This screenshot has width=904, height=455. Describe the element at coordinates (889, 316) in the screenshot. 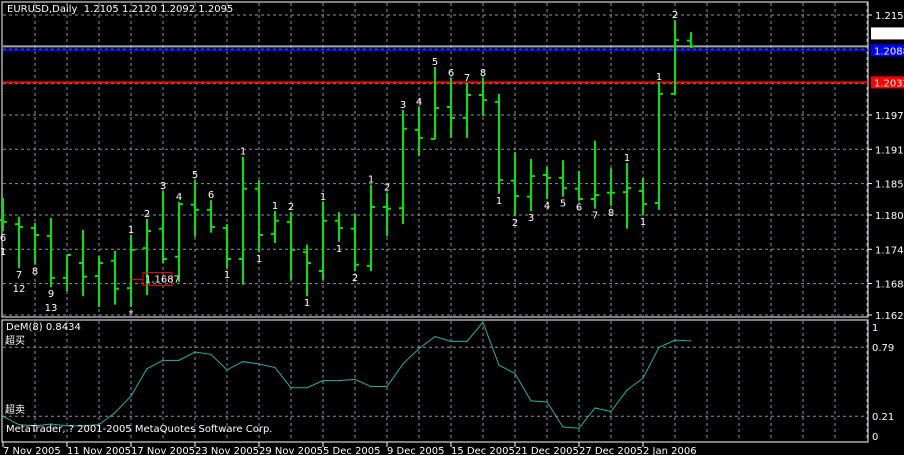

I see `y-tick-label: 1.1625` at that location.